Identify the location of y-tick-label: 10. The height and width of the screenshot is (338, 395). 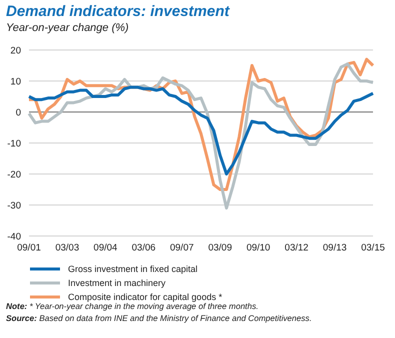
(15, 82).